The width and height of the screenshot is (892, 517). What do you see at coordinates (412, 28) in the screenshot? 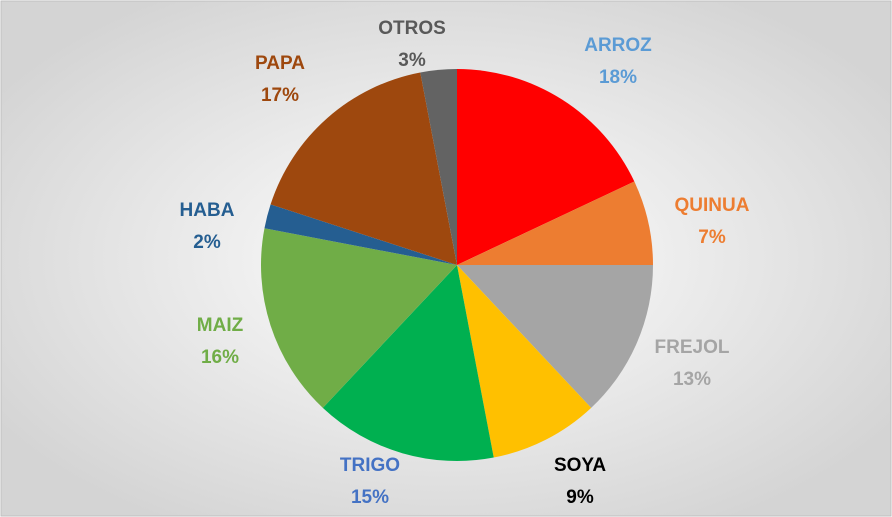
I see `slice-name: OTROS` at bounding box center [412, 28].